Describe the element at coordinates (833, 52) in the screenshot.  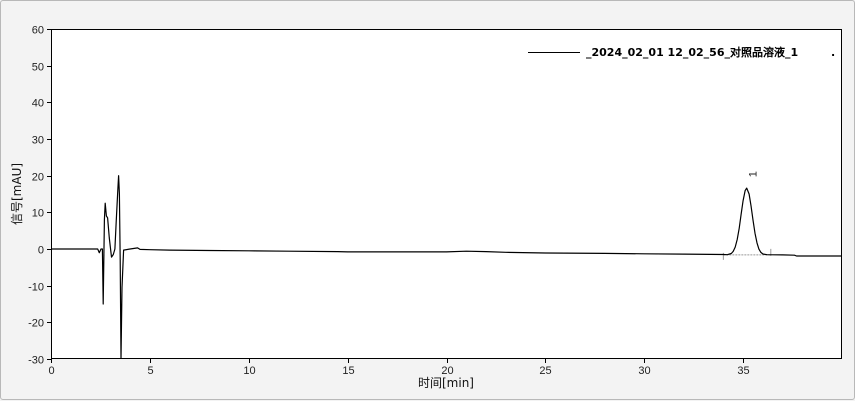
I see `legend-marker: .` at that location.